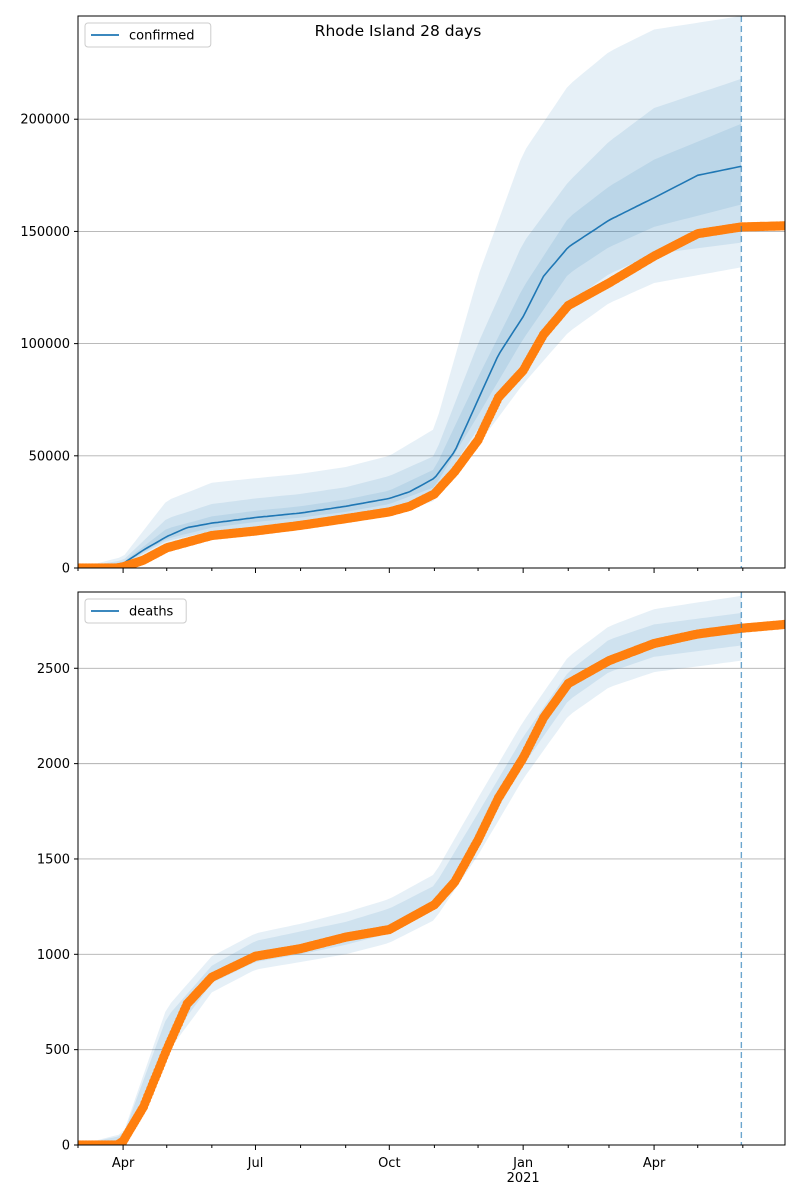  Describe the element at coordinates (53, 955) in the screenshot. I see `y-tick-label: 1000` at that location.